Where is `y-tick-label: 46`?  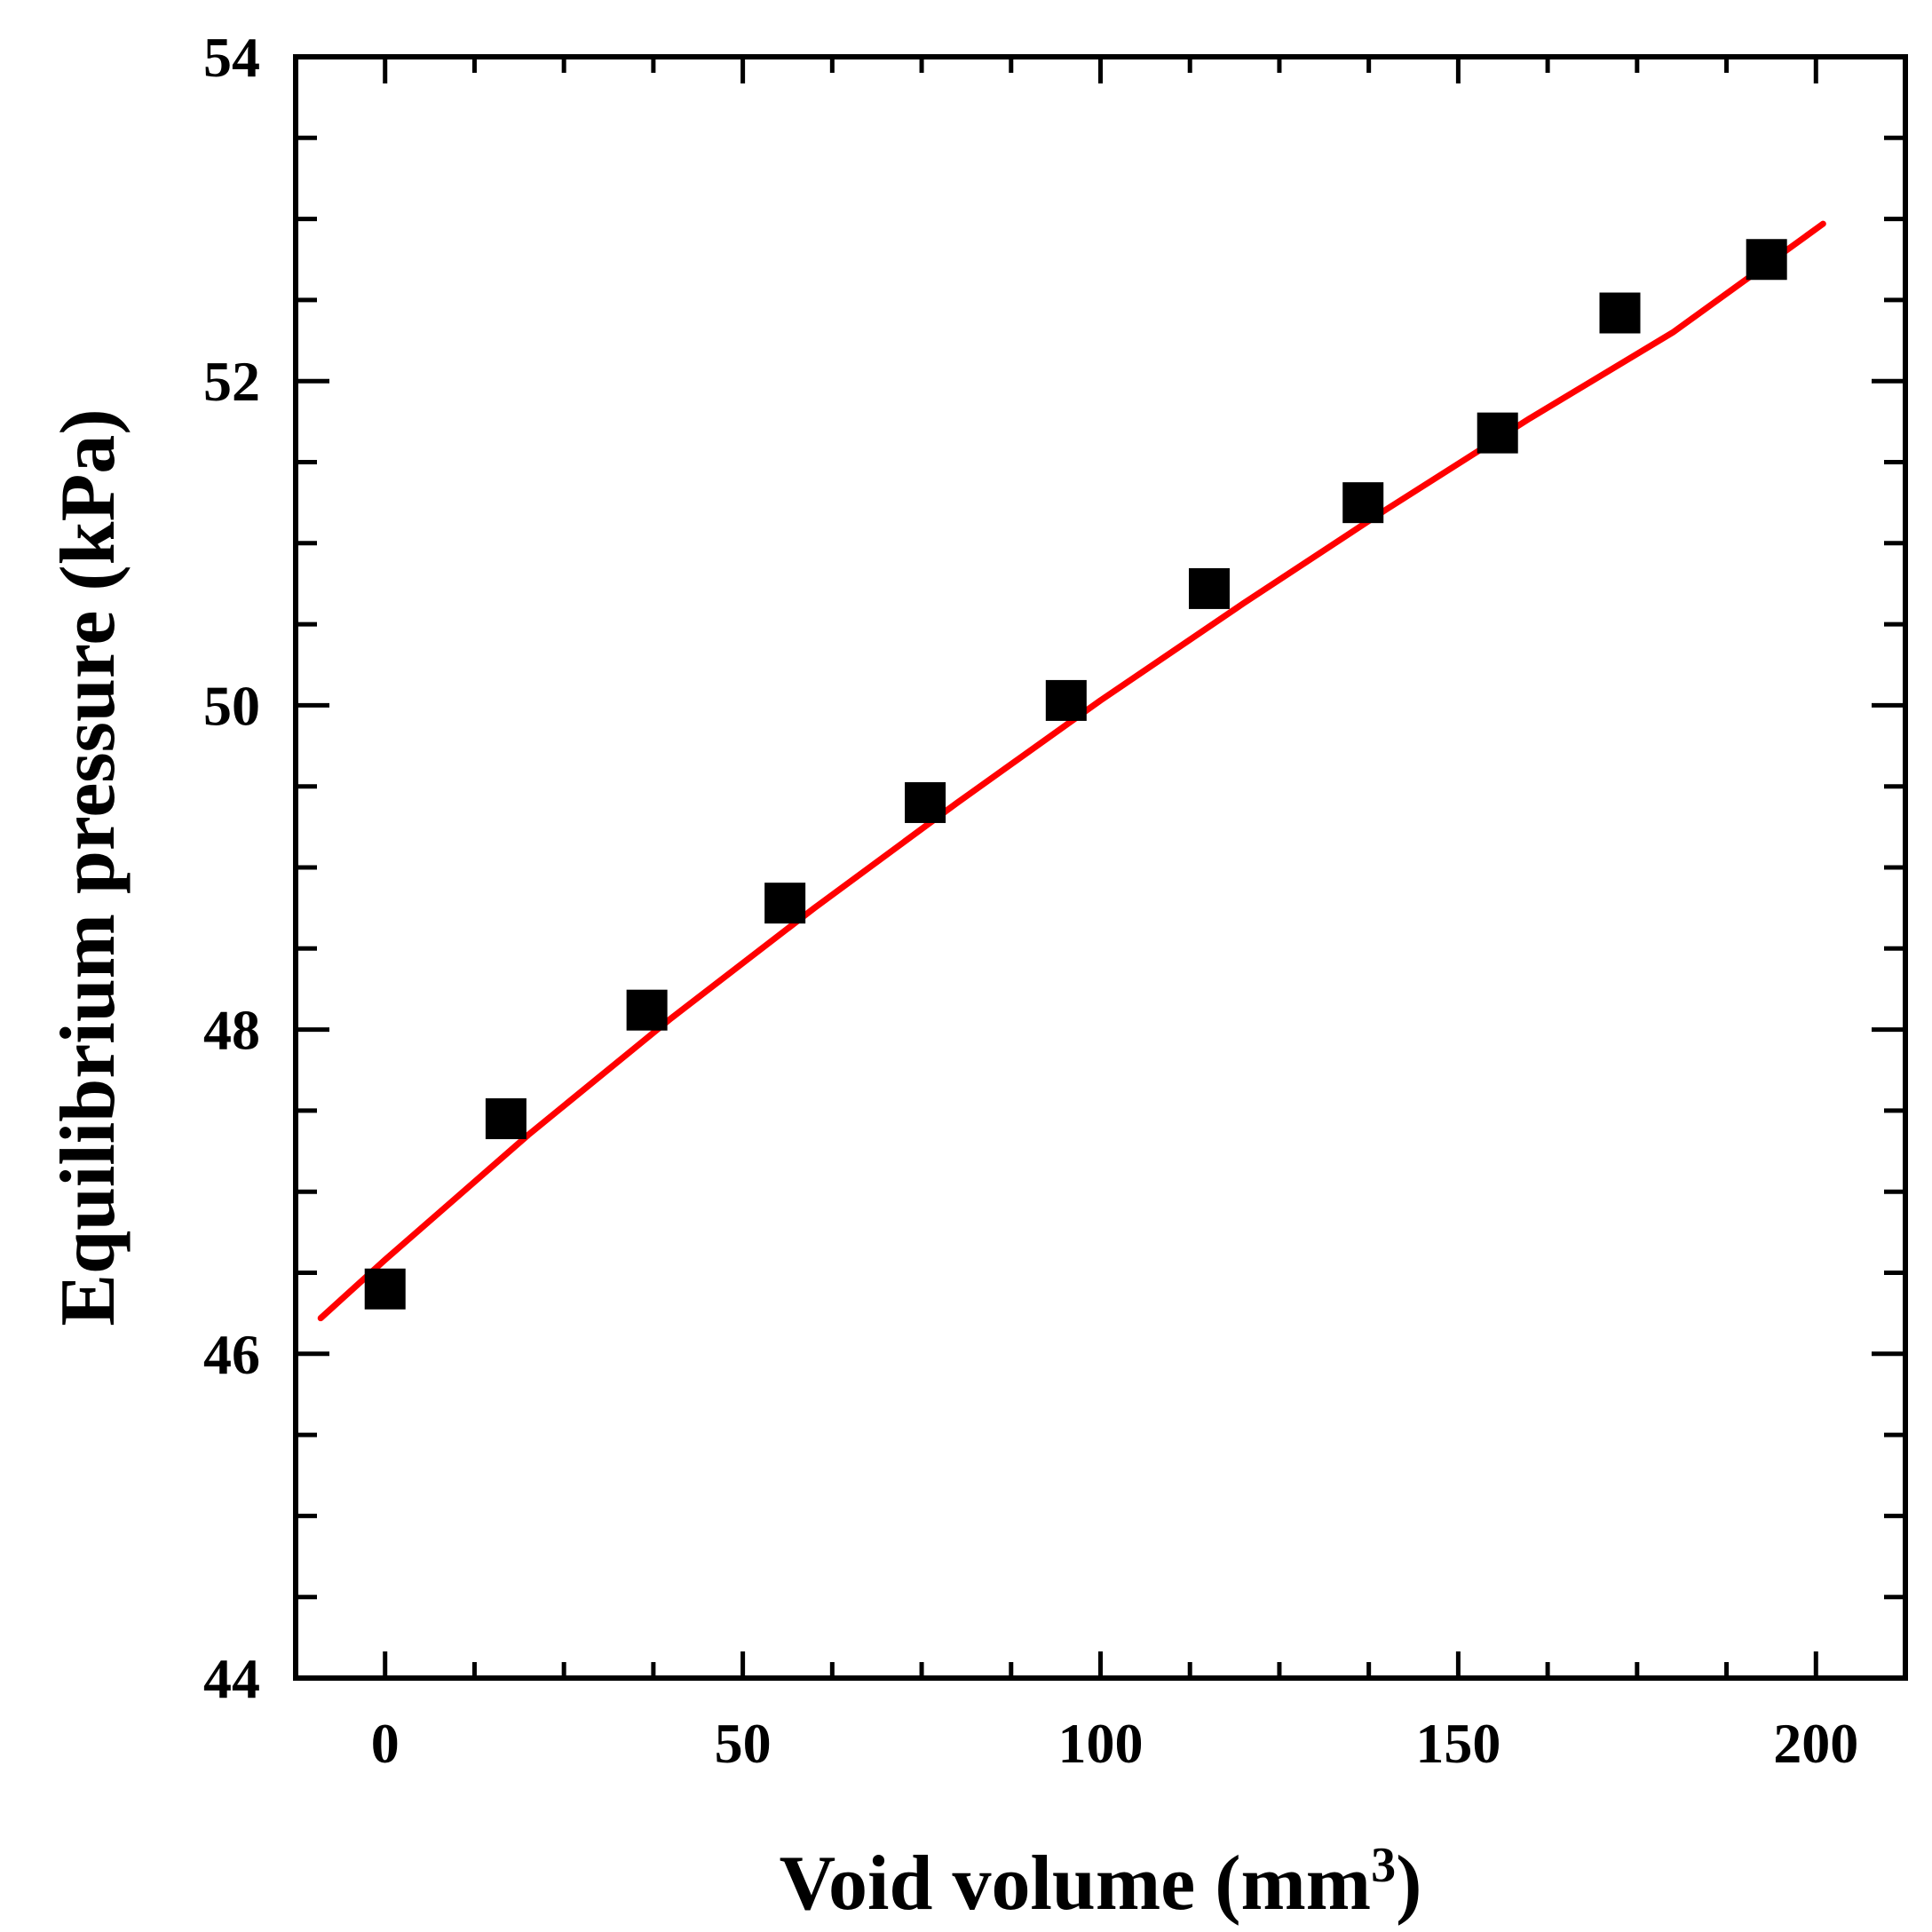
y-tick-label: 46 is located at coordinates (231, 1354).